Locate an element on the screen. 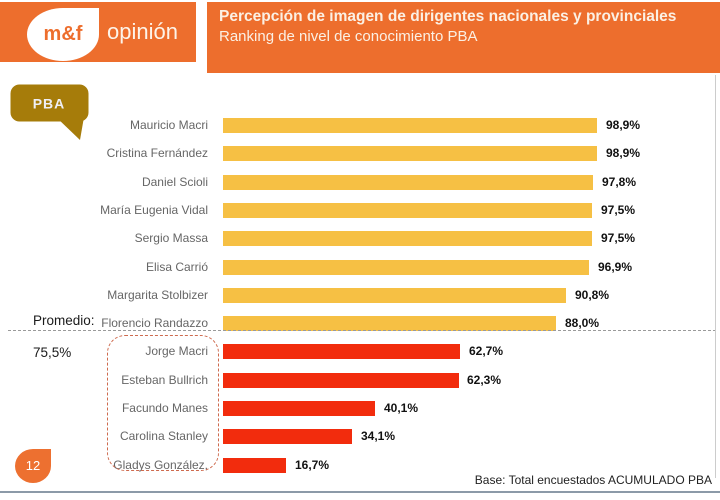 Image resolution: width=720 pixels, height=500 pixels. bar-label: Carolina Stanley is located at coordinates (163, 436).